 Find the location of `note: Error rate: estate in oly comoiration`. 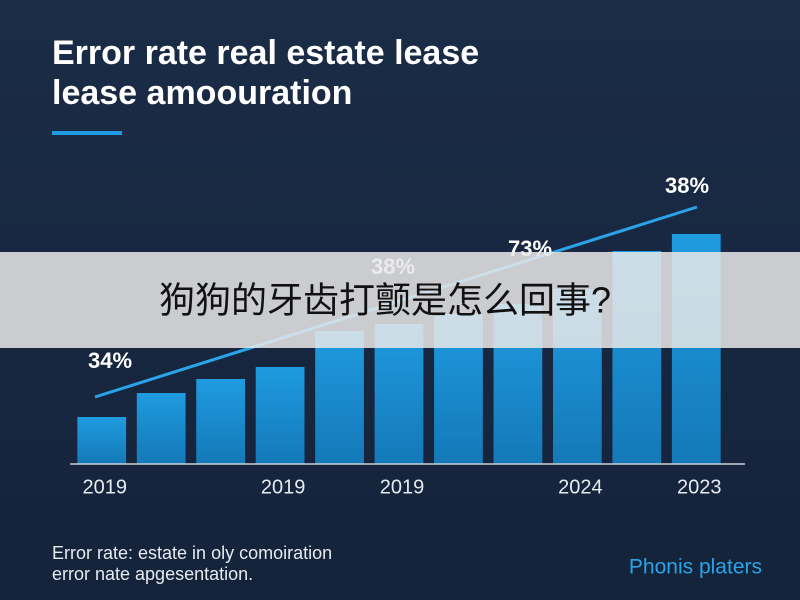

note: Error rate: estate in oly comoiration is located at coordinates (192, 553).